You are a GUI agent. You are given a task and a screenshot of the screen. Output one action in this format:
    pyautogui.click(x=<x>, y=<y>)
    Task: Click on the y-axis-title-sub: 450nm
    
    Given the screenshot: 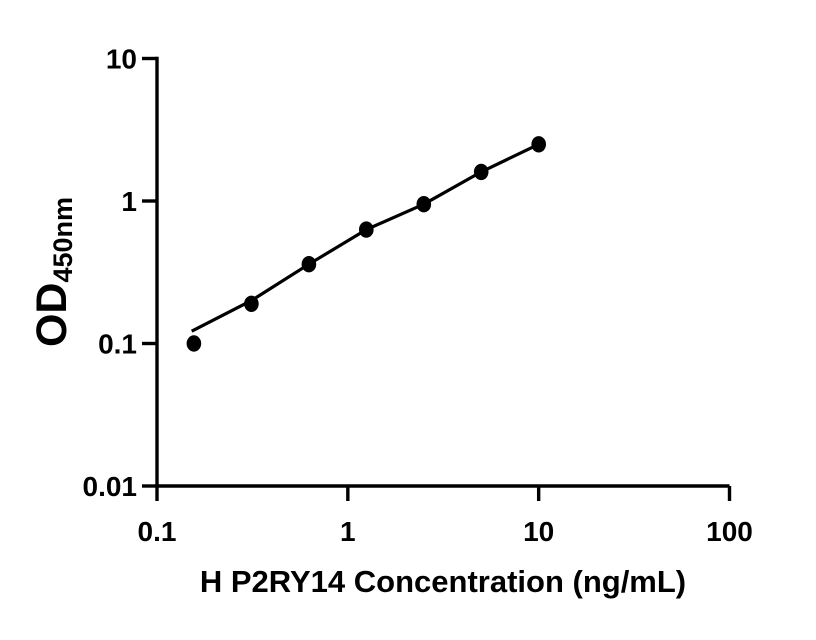 What is the action you would take?
    pyautogui.click(x=63, y=240)
    